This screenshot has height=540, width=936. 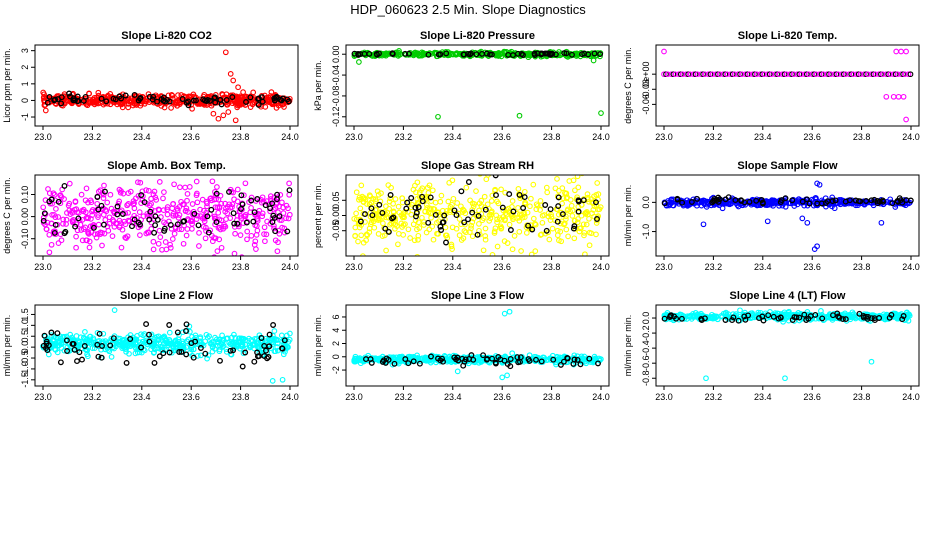 What do you see at coordinates (218, 118) in the screenshot?
I see `outlier-point` at bounding box center [218, 118].